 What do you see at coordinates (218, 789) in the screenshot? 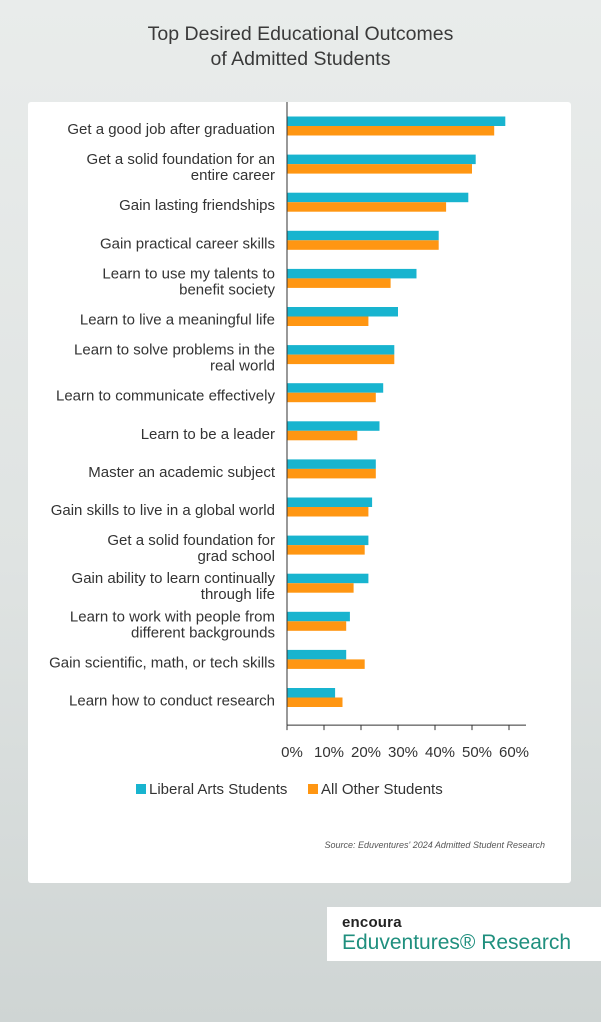
I see `legend-label-liberal-arts: Liberal Arts Students` at bounding box center [218, 789].